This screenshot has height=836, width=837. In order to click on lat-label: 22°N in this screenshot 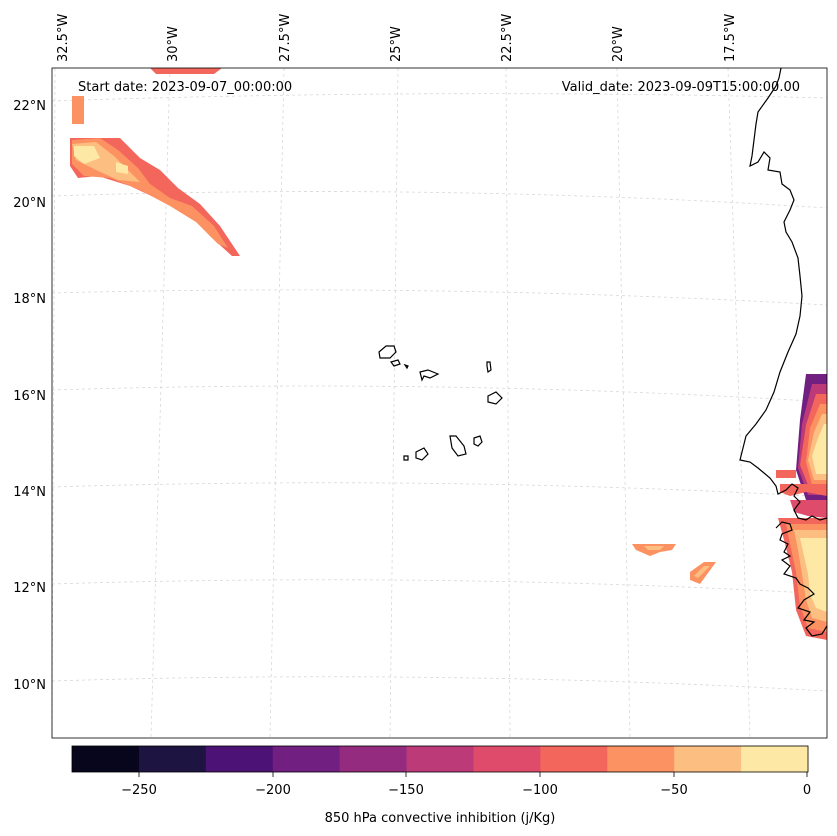, I will do `click(29, 106)`.